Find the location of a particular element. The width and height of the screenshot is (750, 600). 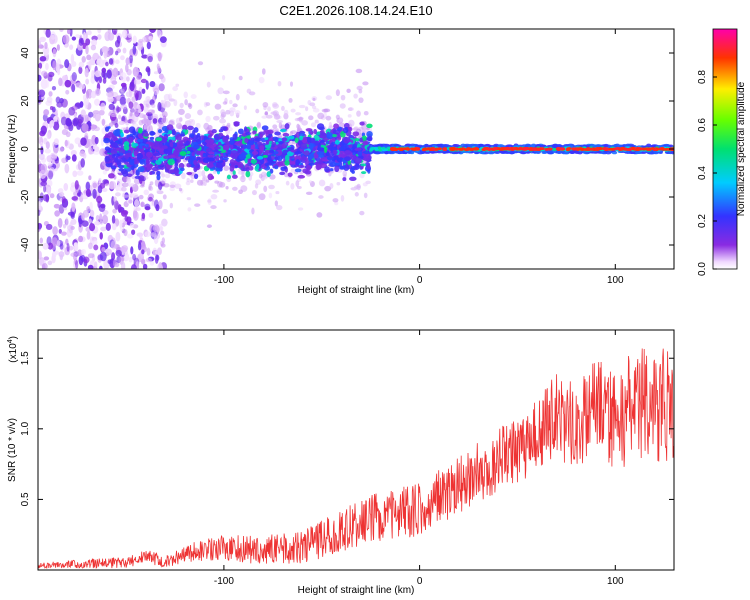

snr-multiplier-base: (x10 is located at coordinates (13, 353).